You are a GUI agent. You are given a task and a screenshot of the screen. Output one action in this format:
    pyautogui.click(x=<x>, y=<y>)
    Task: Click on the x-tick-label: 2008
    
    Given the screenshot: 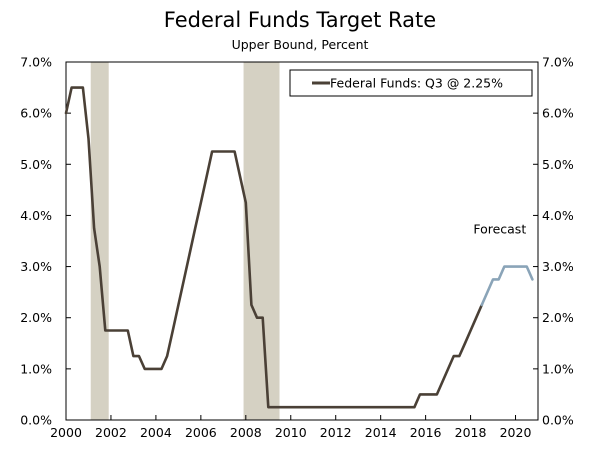 What is the action you would take?
    pyautogui.click(x=246, y=432)
    